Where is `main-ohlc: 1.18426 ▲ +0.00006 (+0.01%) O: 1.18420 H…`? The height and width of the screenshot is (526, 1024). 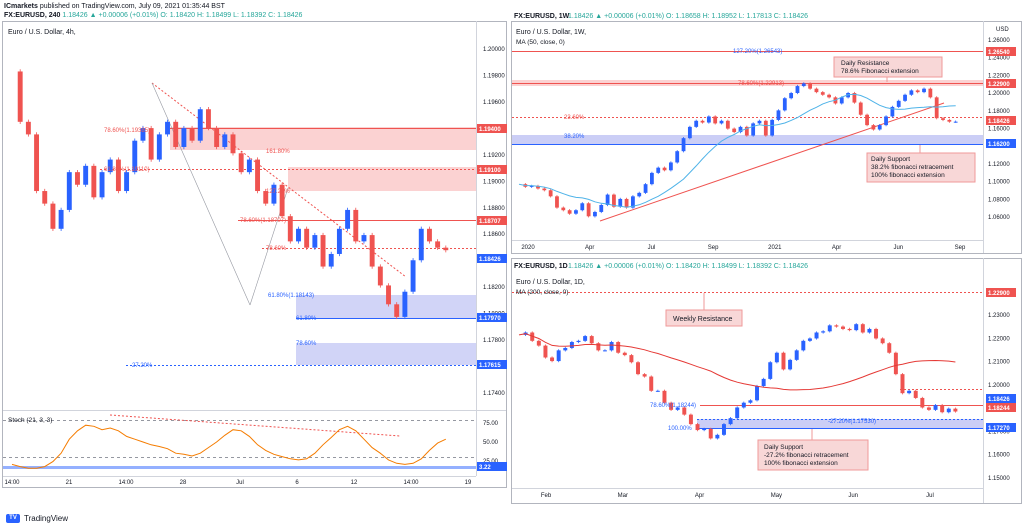
main-ohlc: 1.18426 ▲ +0.00006 (+0.01%) O: 1.18420 H… is located at coordinates (182, 15).